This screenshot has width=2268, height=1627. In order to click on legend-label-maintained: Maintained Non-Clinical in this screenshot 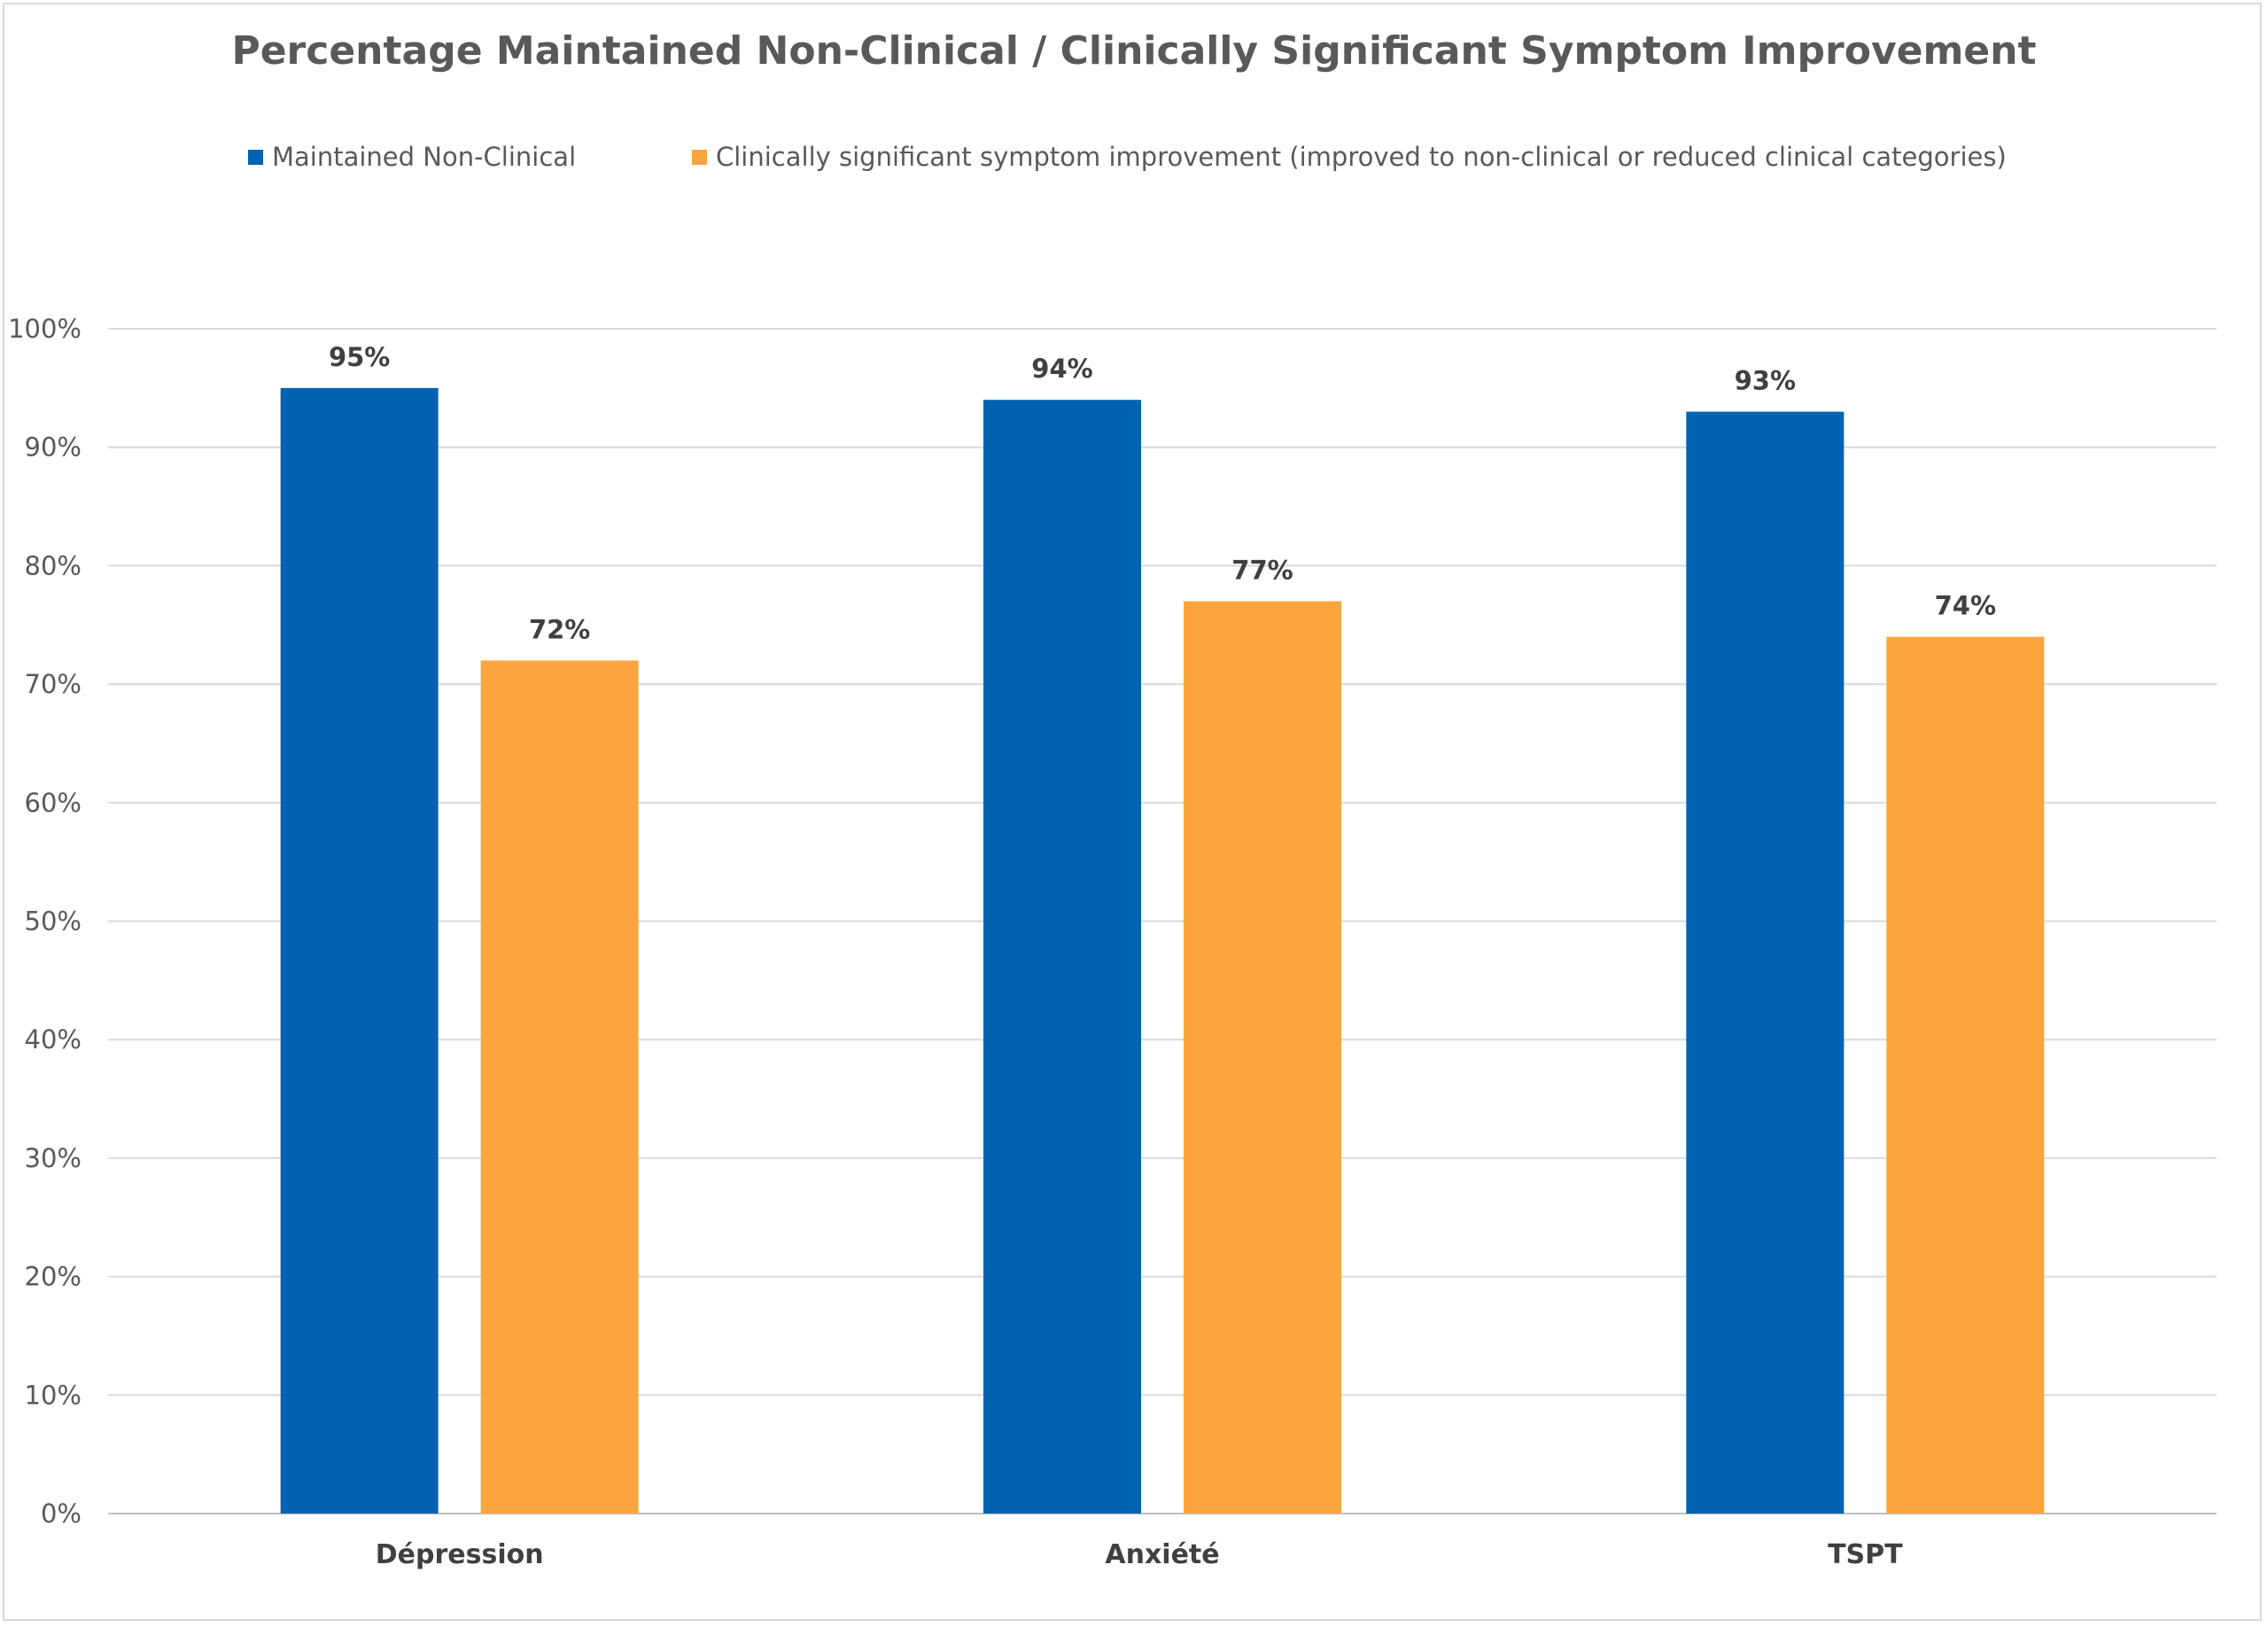, I will do `click(424, 157)`.